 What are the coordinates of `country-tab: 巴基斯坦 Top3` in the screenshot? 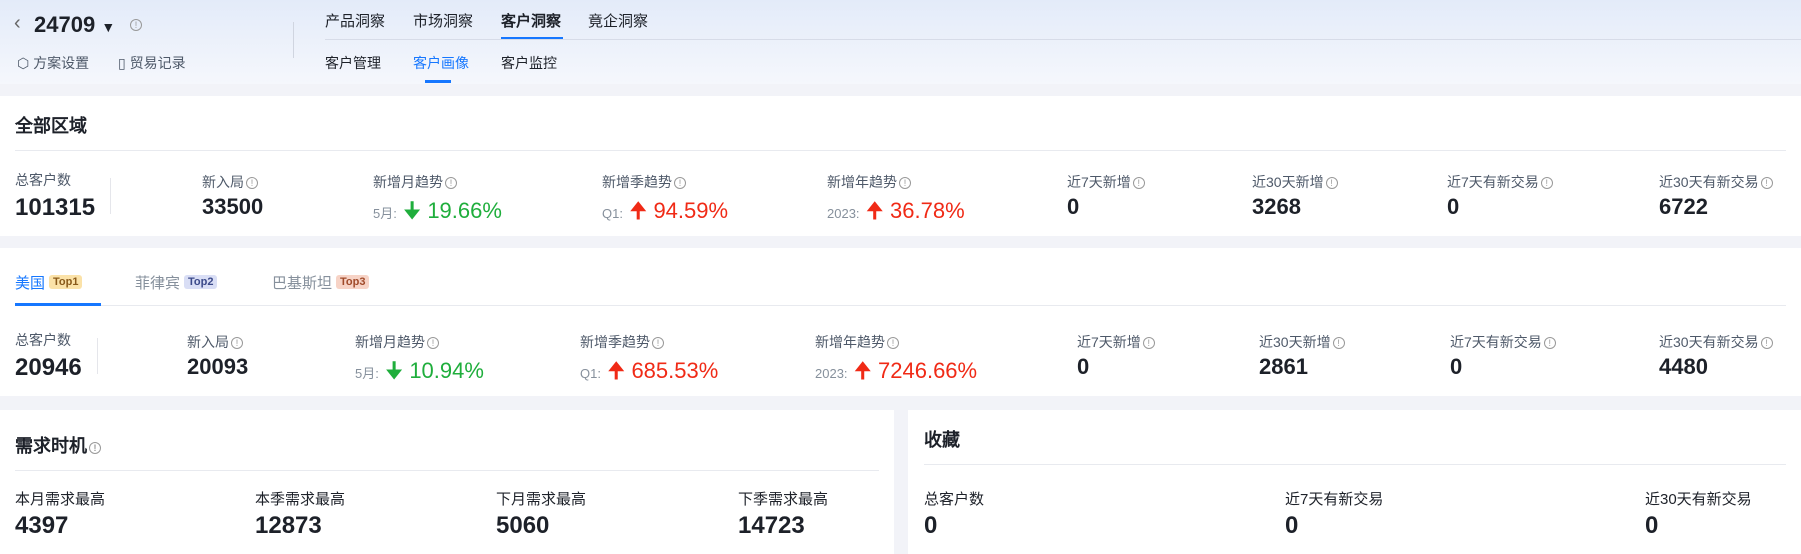 It's located at (321, 282).